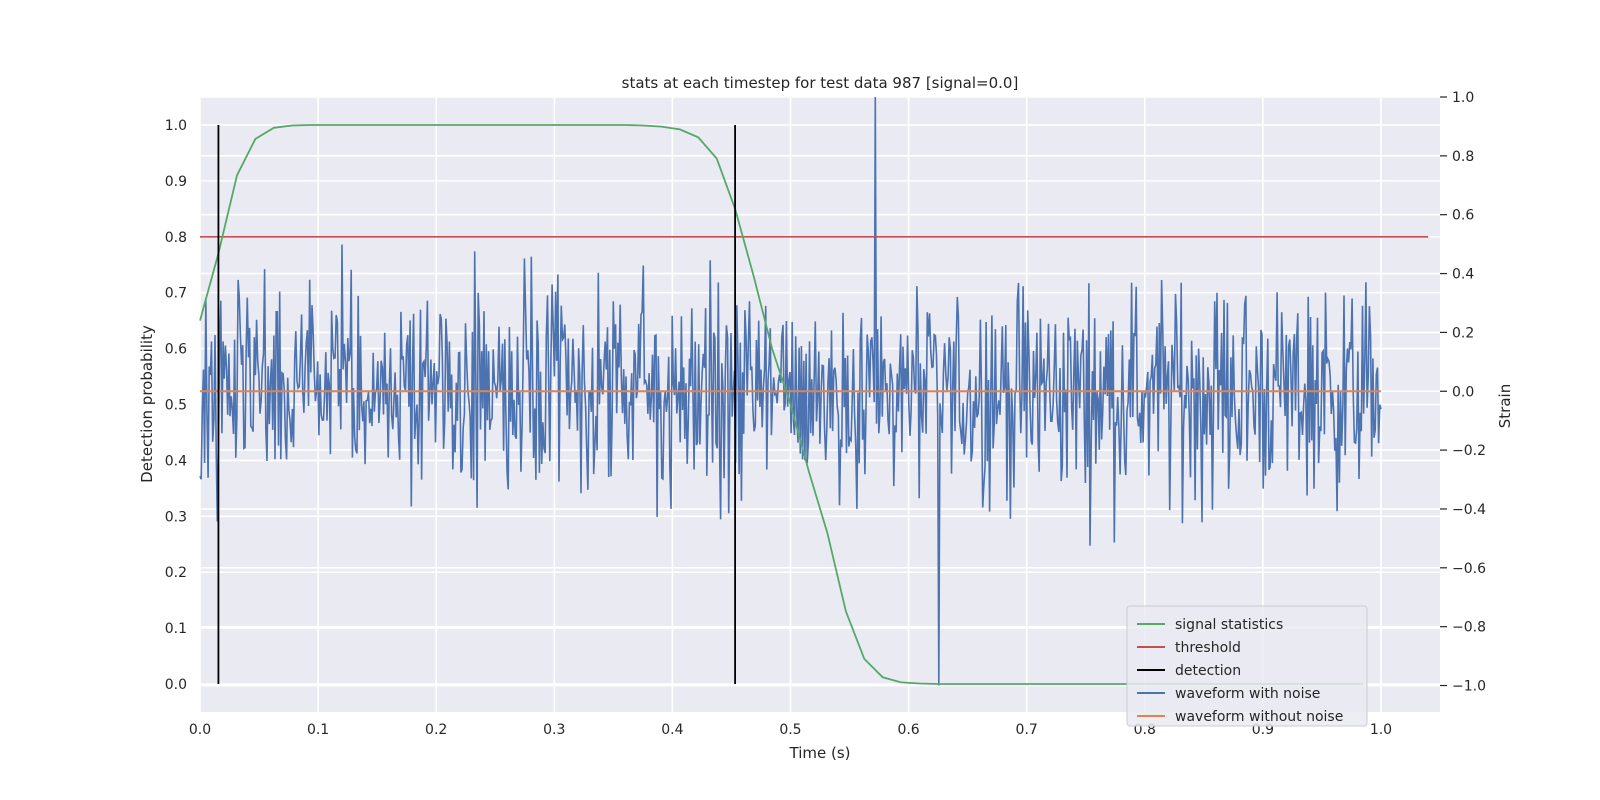  What do you see at coordinates (672, 730) in the screenshot?
I see `x-tick-label: 0.4` at bounding box center [672, 730].